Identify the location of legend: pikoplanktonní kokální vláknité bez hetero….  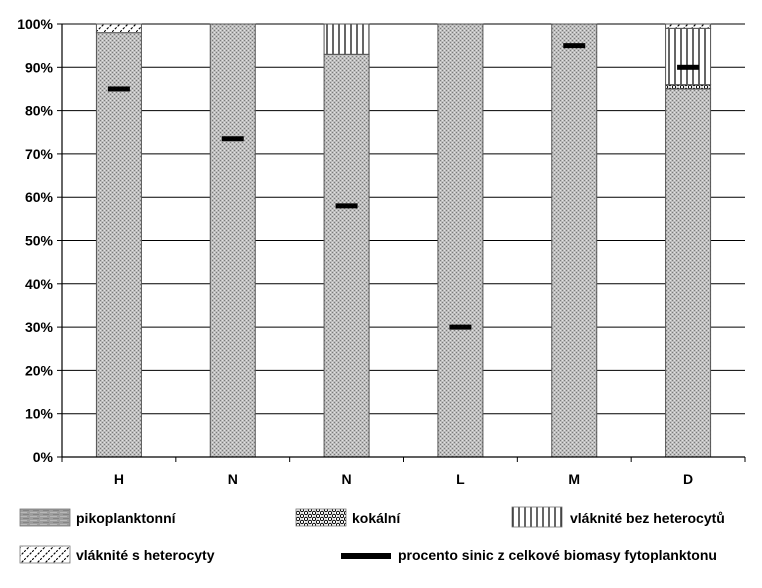
(372, 535).